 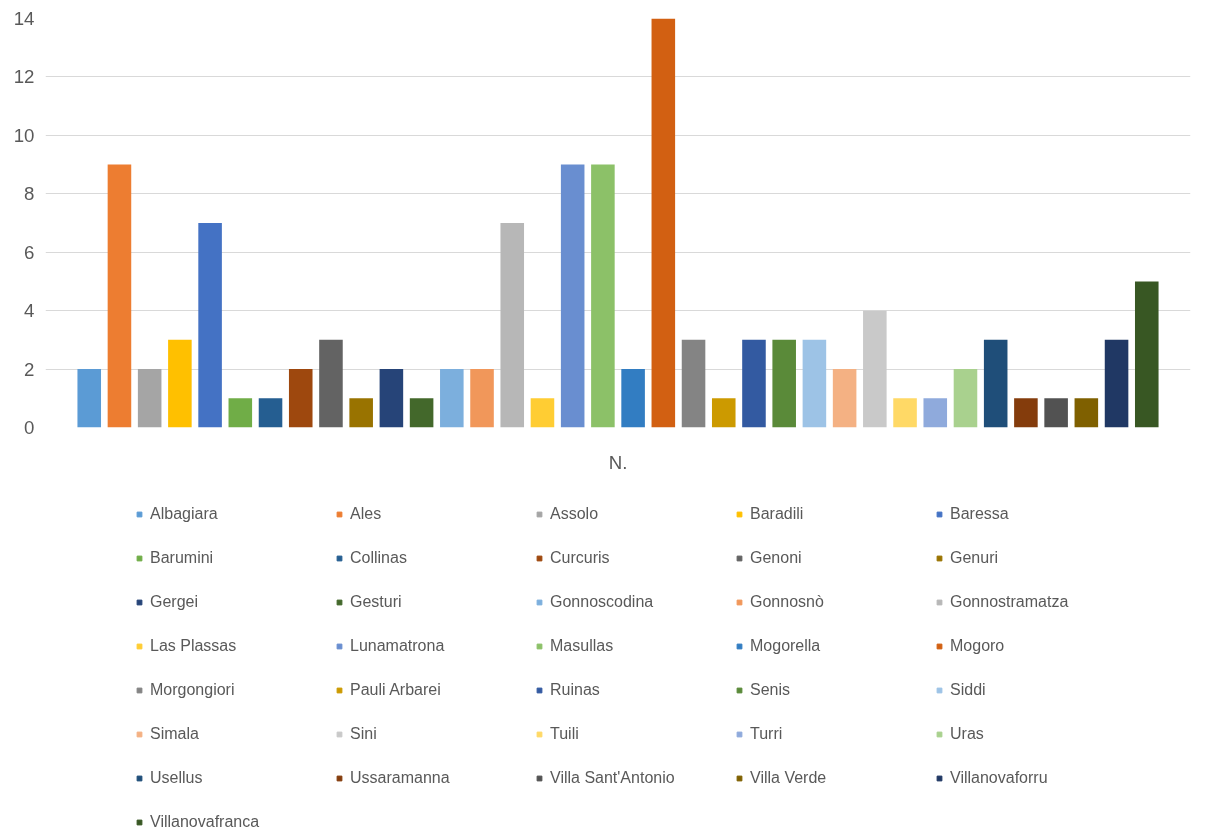 I want to click on legend-label: Uras, so click(x=967, y=734).